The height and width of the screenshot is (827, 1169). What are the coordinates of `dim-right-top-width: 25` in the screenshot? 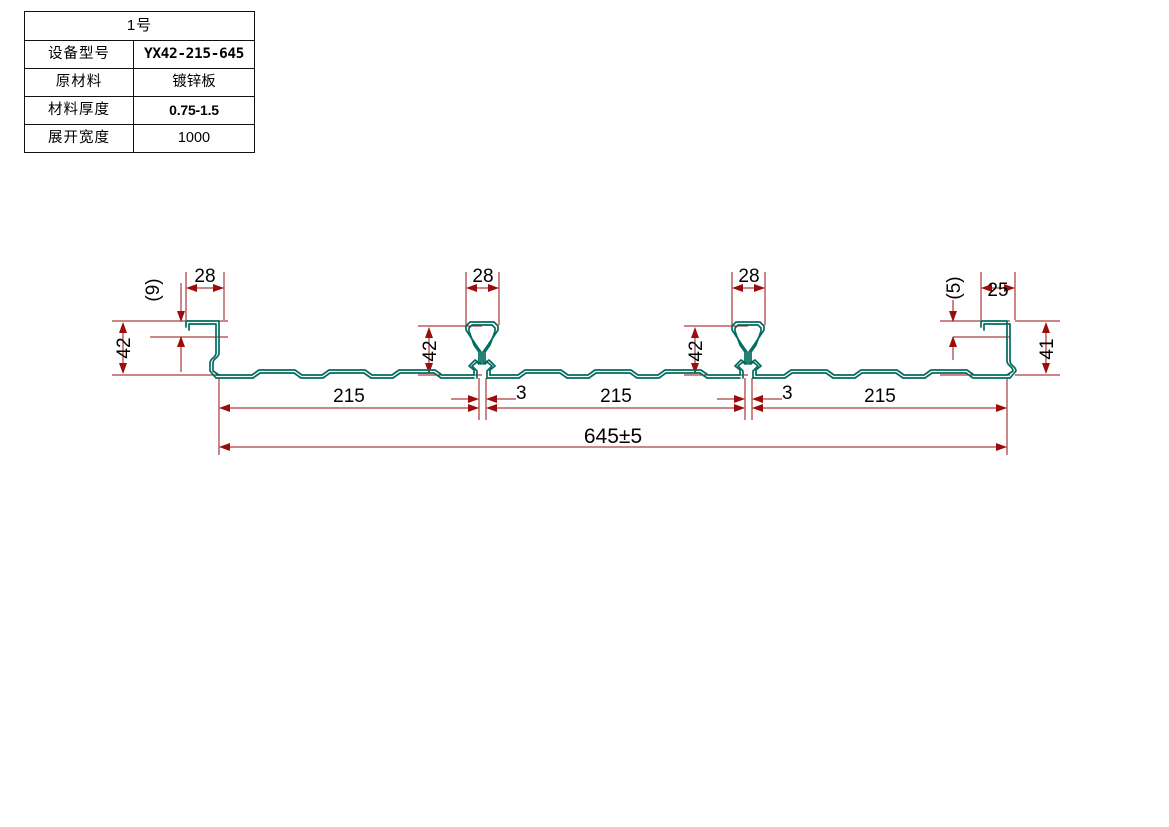 It's located at (997, 290).